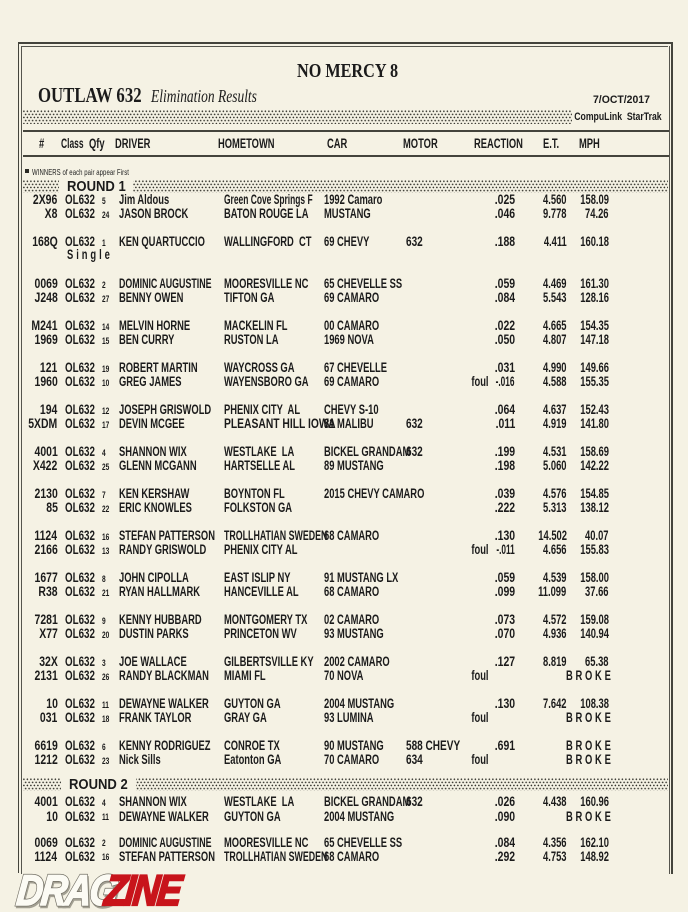  What do you see at coordinates (144, 891) in the screenshot?
I see `svg-text: ZINE` at bounding box center [144, 891].